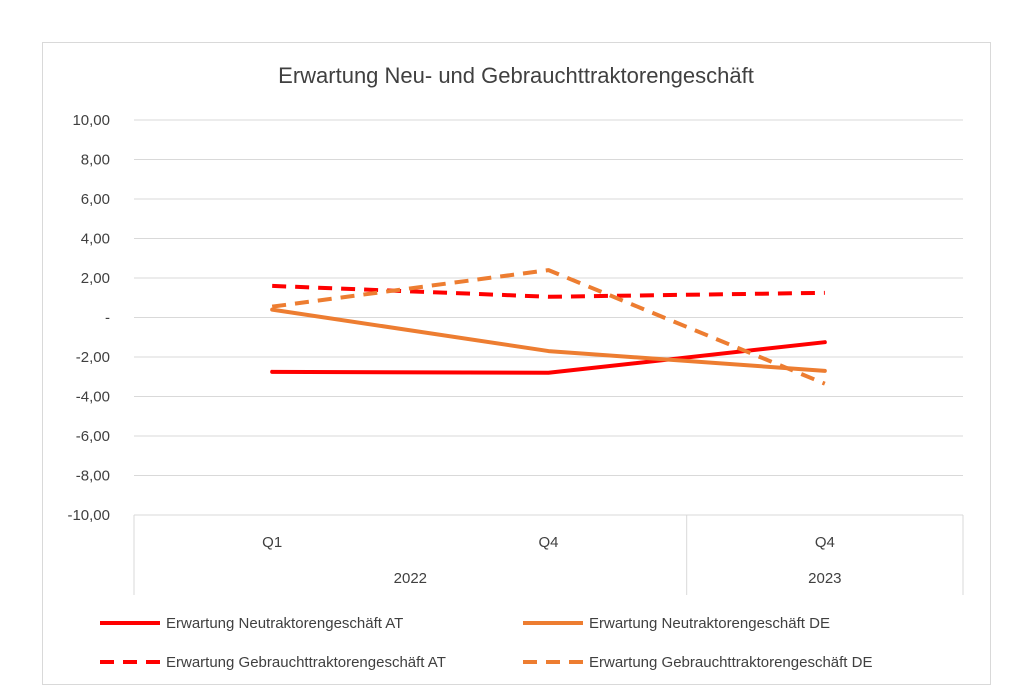  Describe the element at coordinates (95, 278) in the screenshot. I see `y-tick-label: 2,00` at that location.